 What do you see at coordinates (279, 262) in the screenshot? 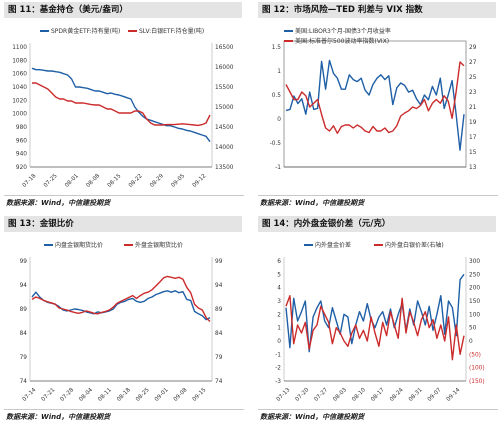
I see `y-tick-label-left: 6` at bounding box center [279, 262].